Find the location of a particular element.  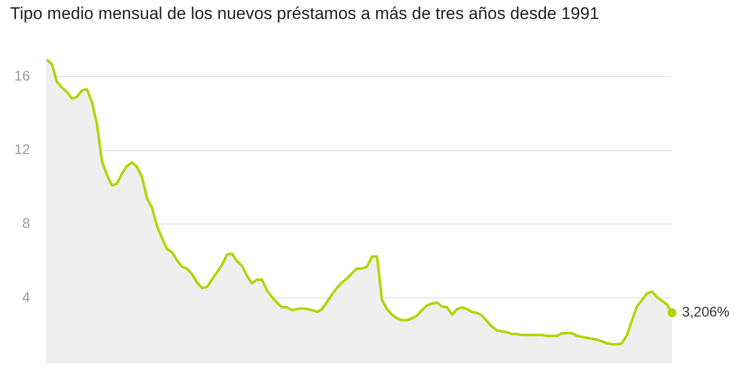

y-tick-label: 12 is located at coordinates (22, 149).